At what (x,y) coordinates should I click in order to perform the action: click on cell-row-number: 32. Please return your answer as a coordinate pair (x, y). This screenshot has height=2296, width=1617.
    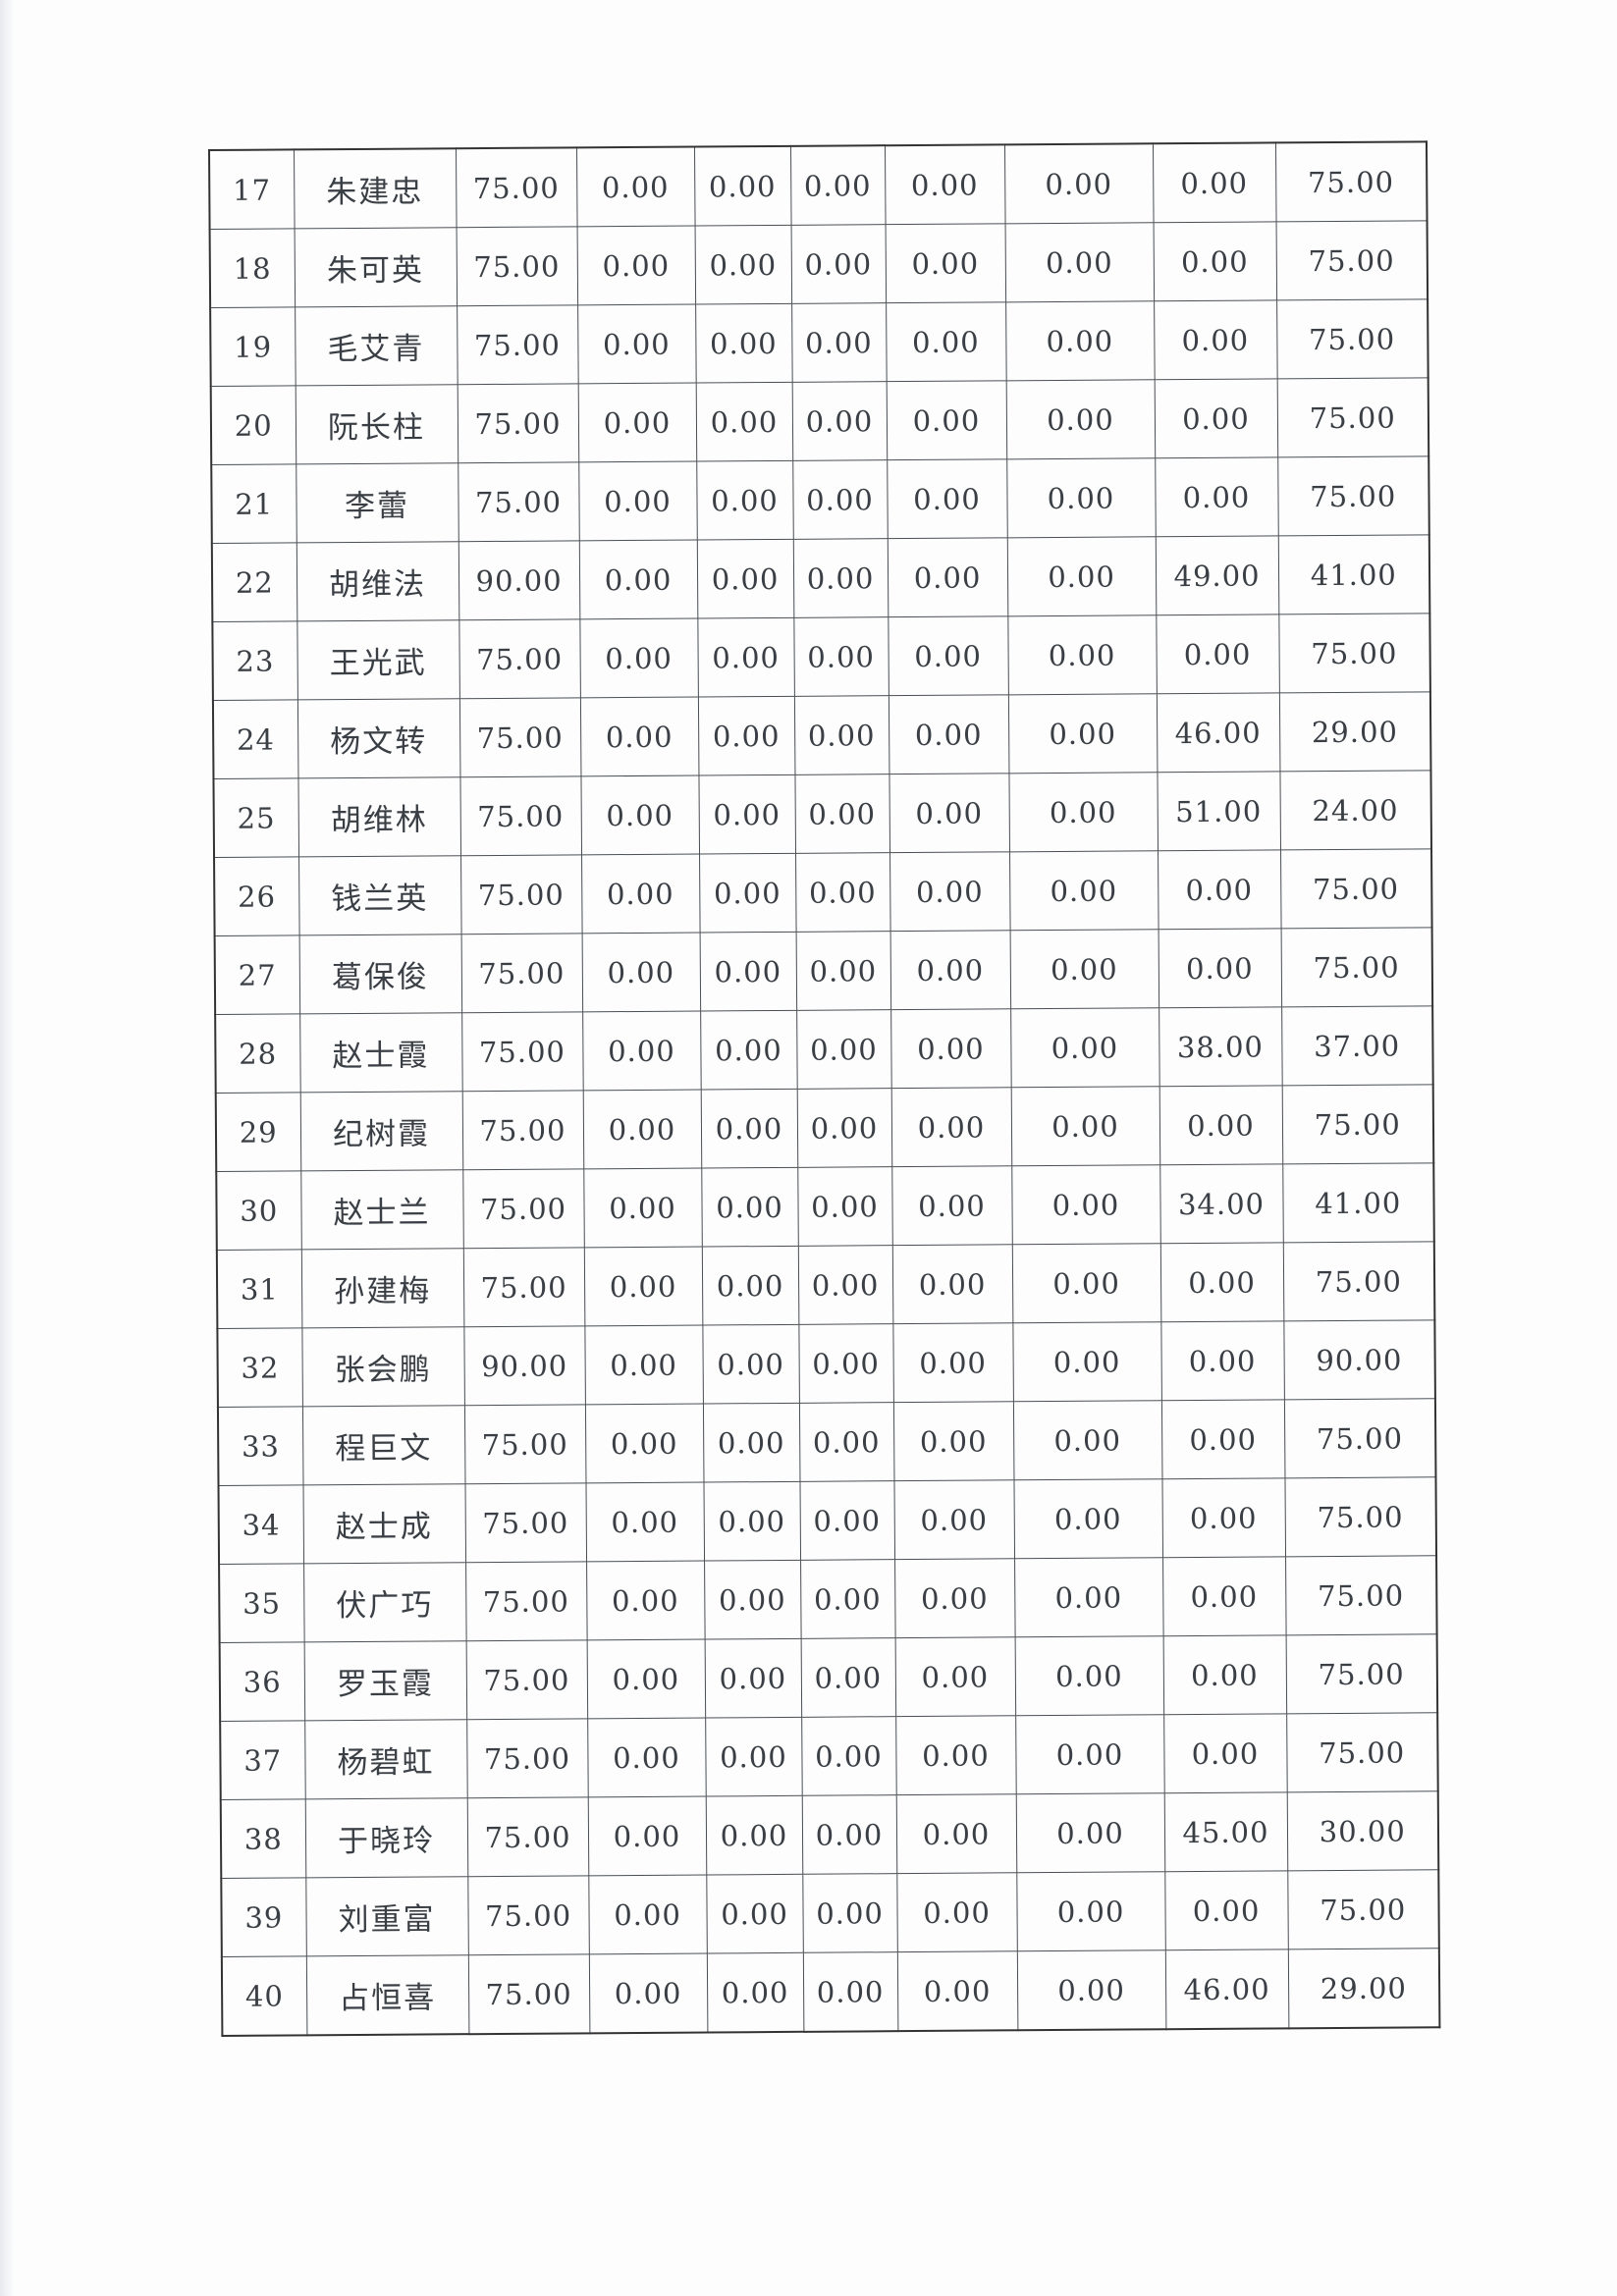
    Looking at the image, I should click on (260, 1367).